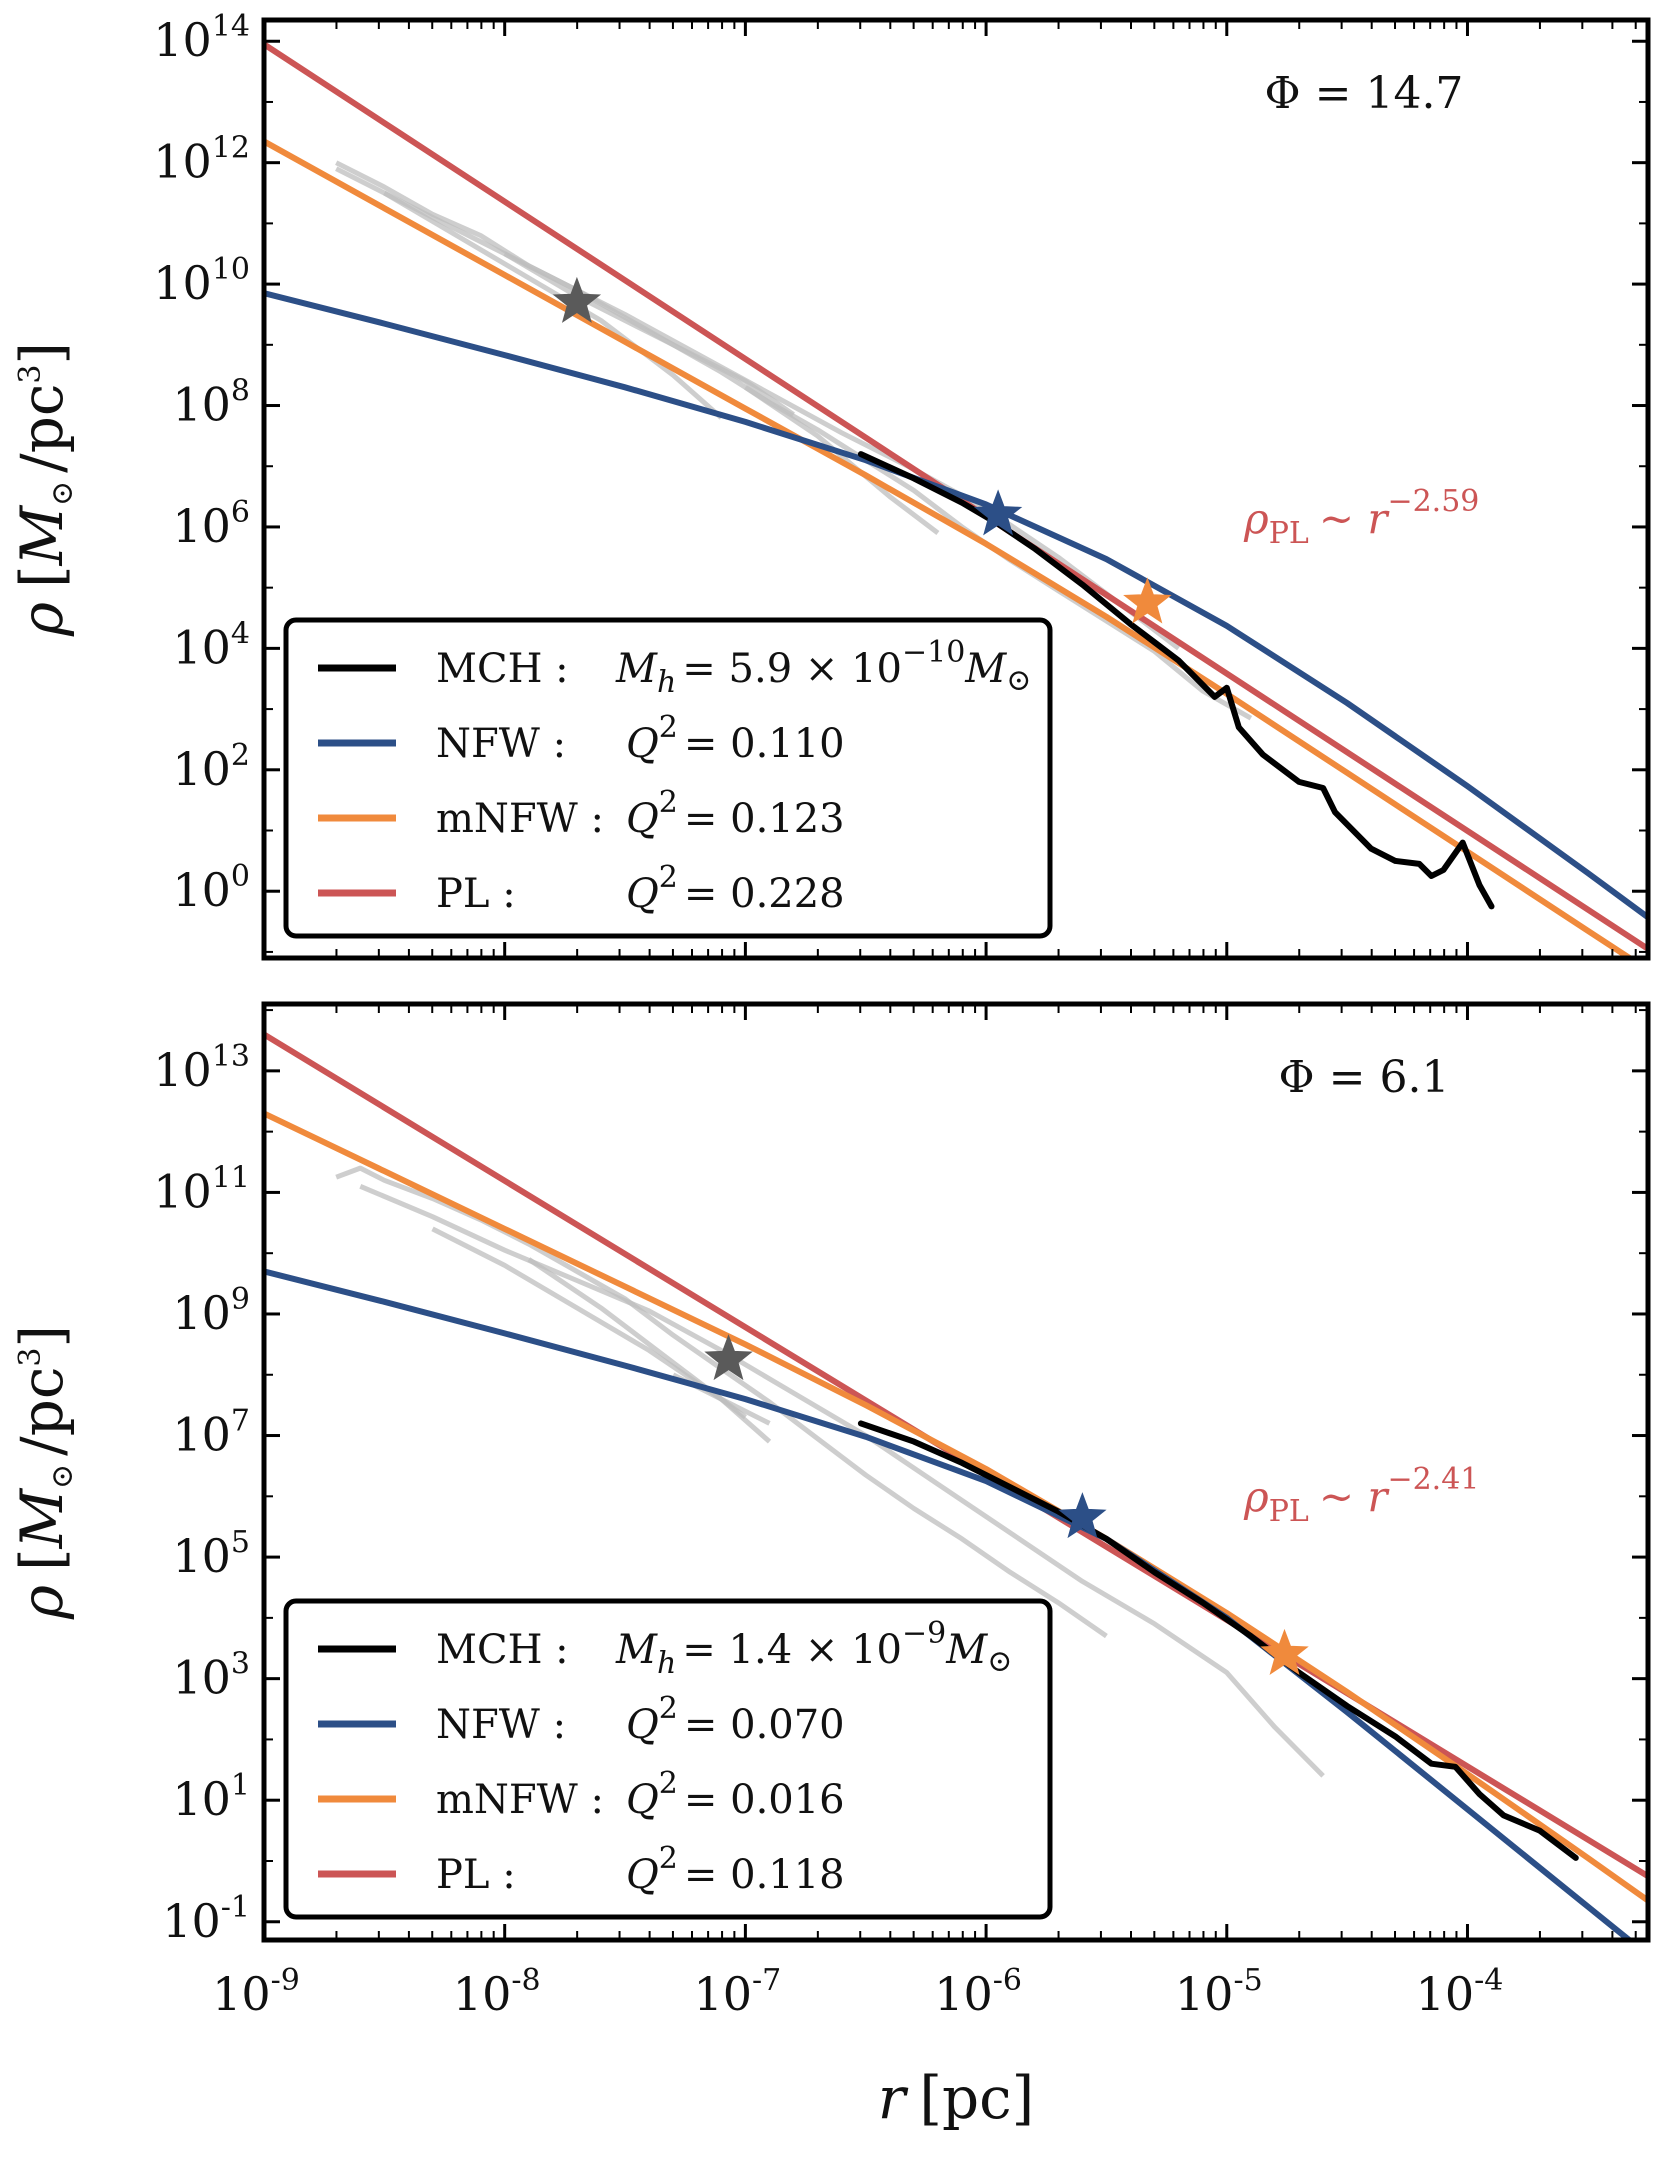 Image resolution: width=1661 pixels, height=2159 pixels. What do you see at coordinates (764, 894) in the screenshot?
I see `legend-eq: = 0.228` at bounding box center [764, 894].